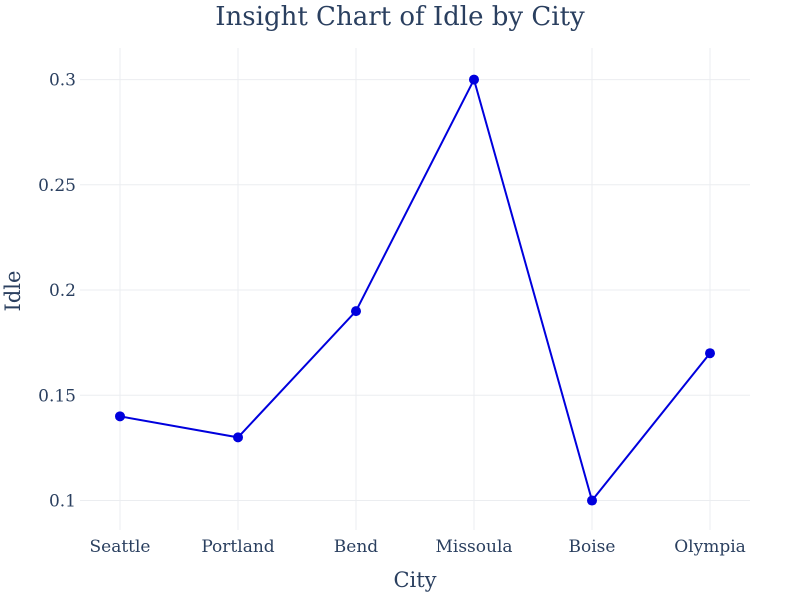 This screenshot has height=600, width=800. I want to click on y-axis-title: Idle, so click(13, 291).